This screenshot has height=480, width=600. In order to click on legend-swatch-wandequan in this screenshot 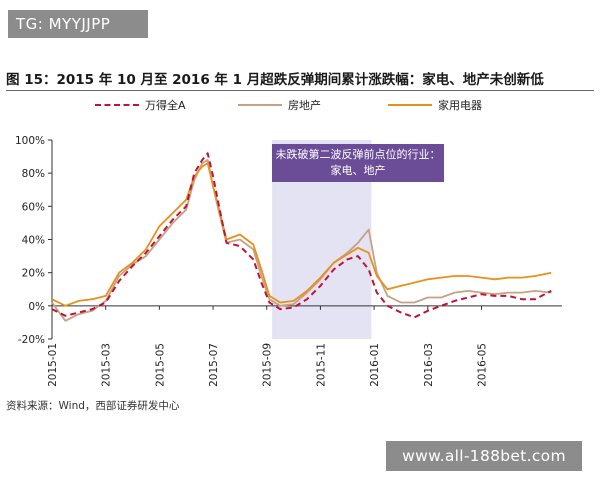, I will do `click(117, 105)`.